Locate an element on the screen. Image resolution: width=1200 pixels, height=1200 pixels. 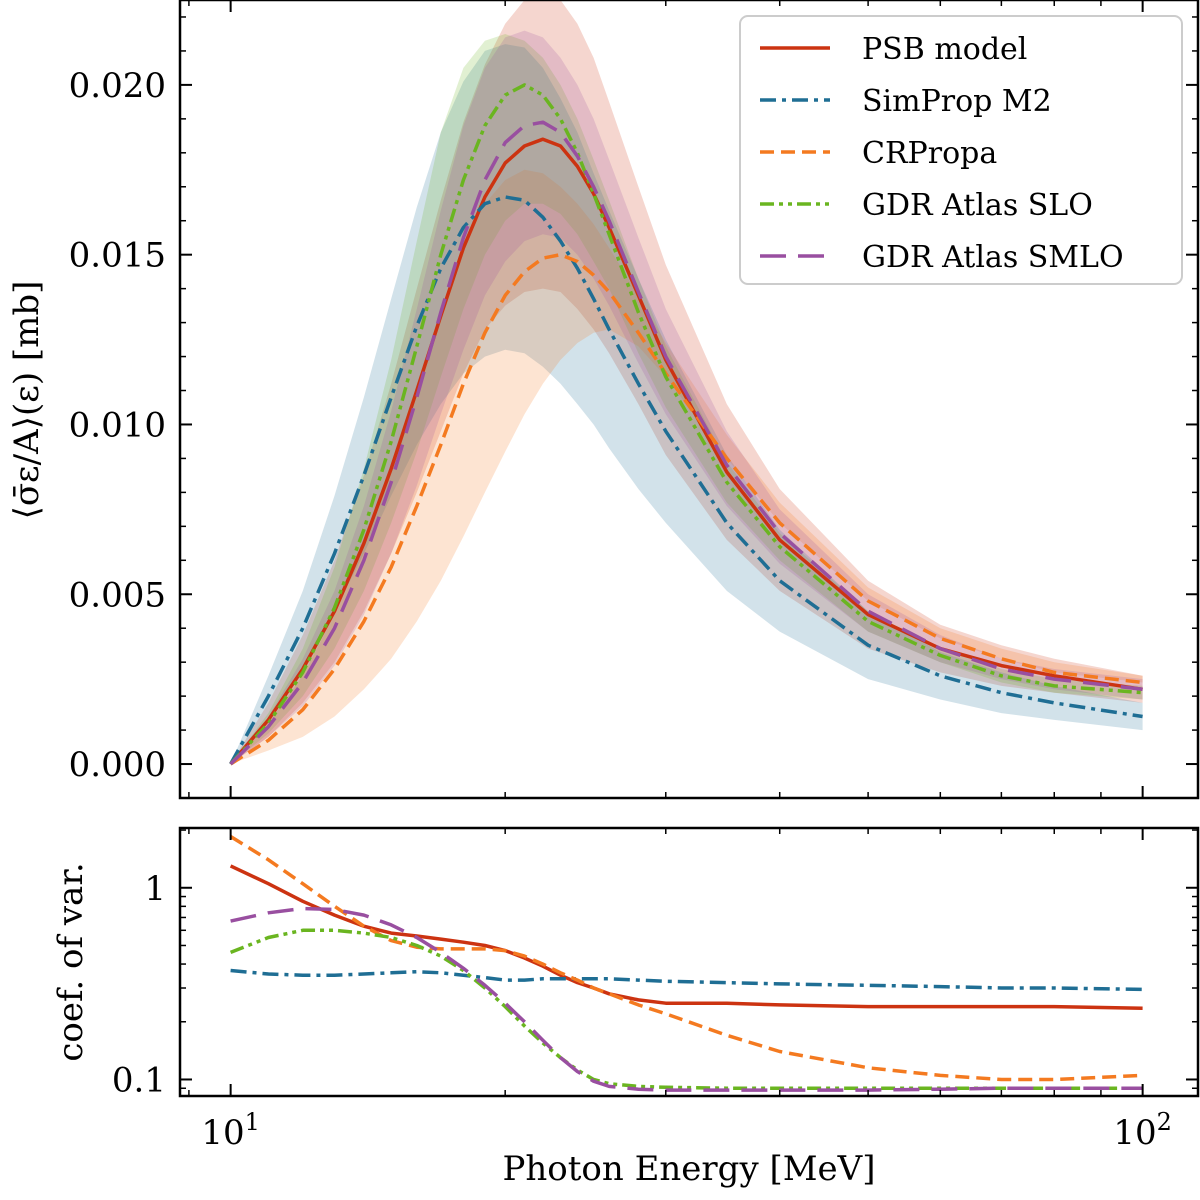
x-tick-label: 10¹ is located at coordinates (230, 1130).